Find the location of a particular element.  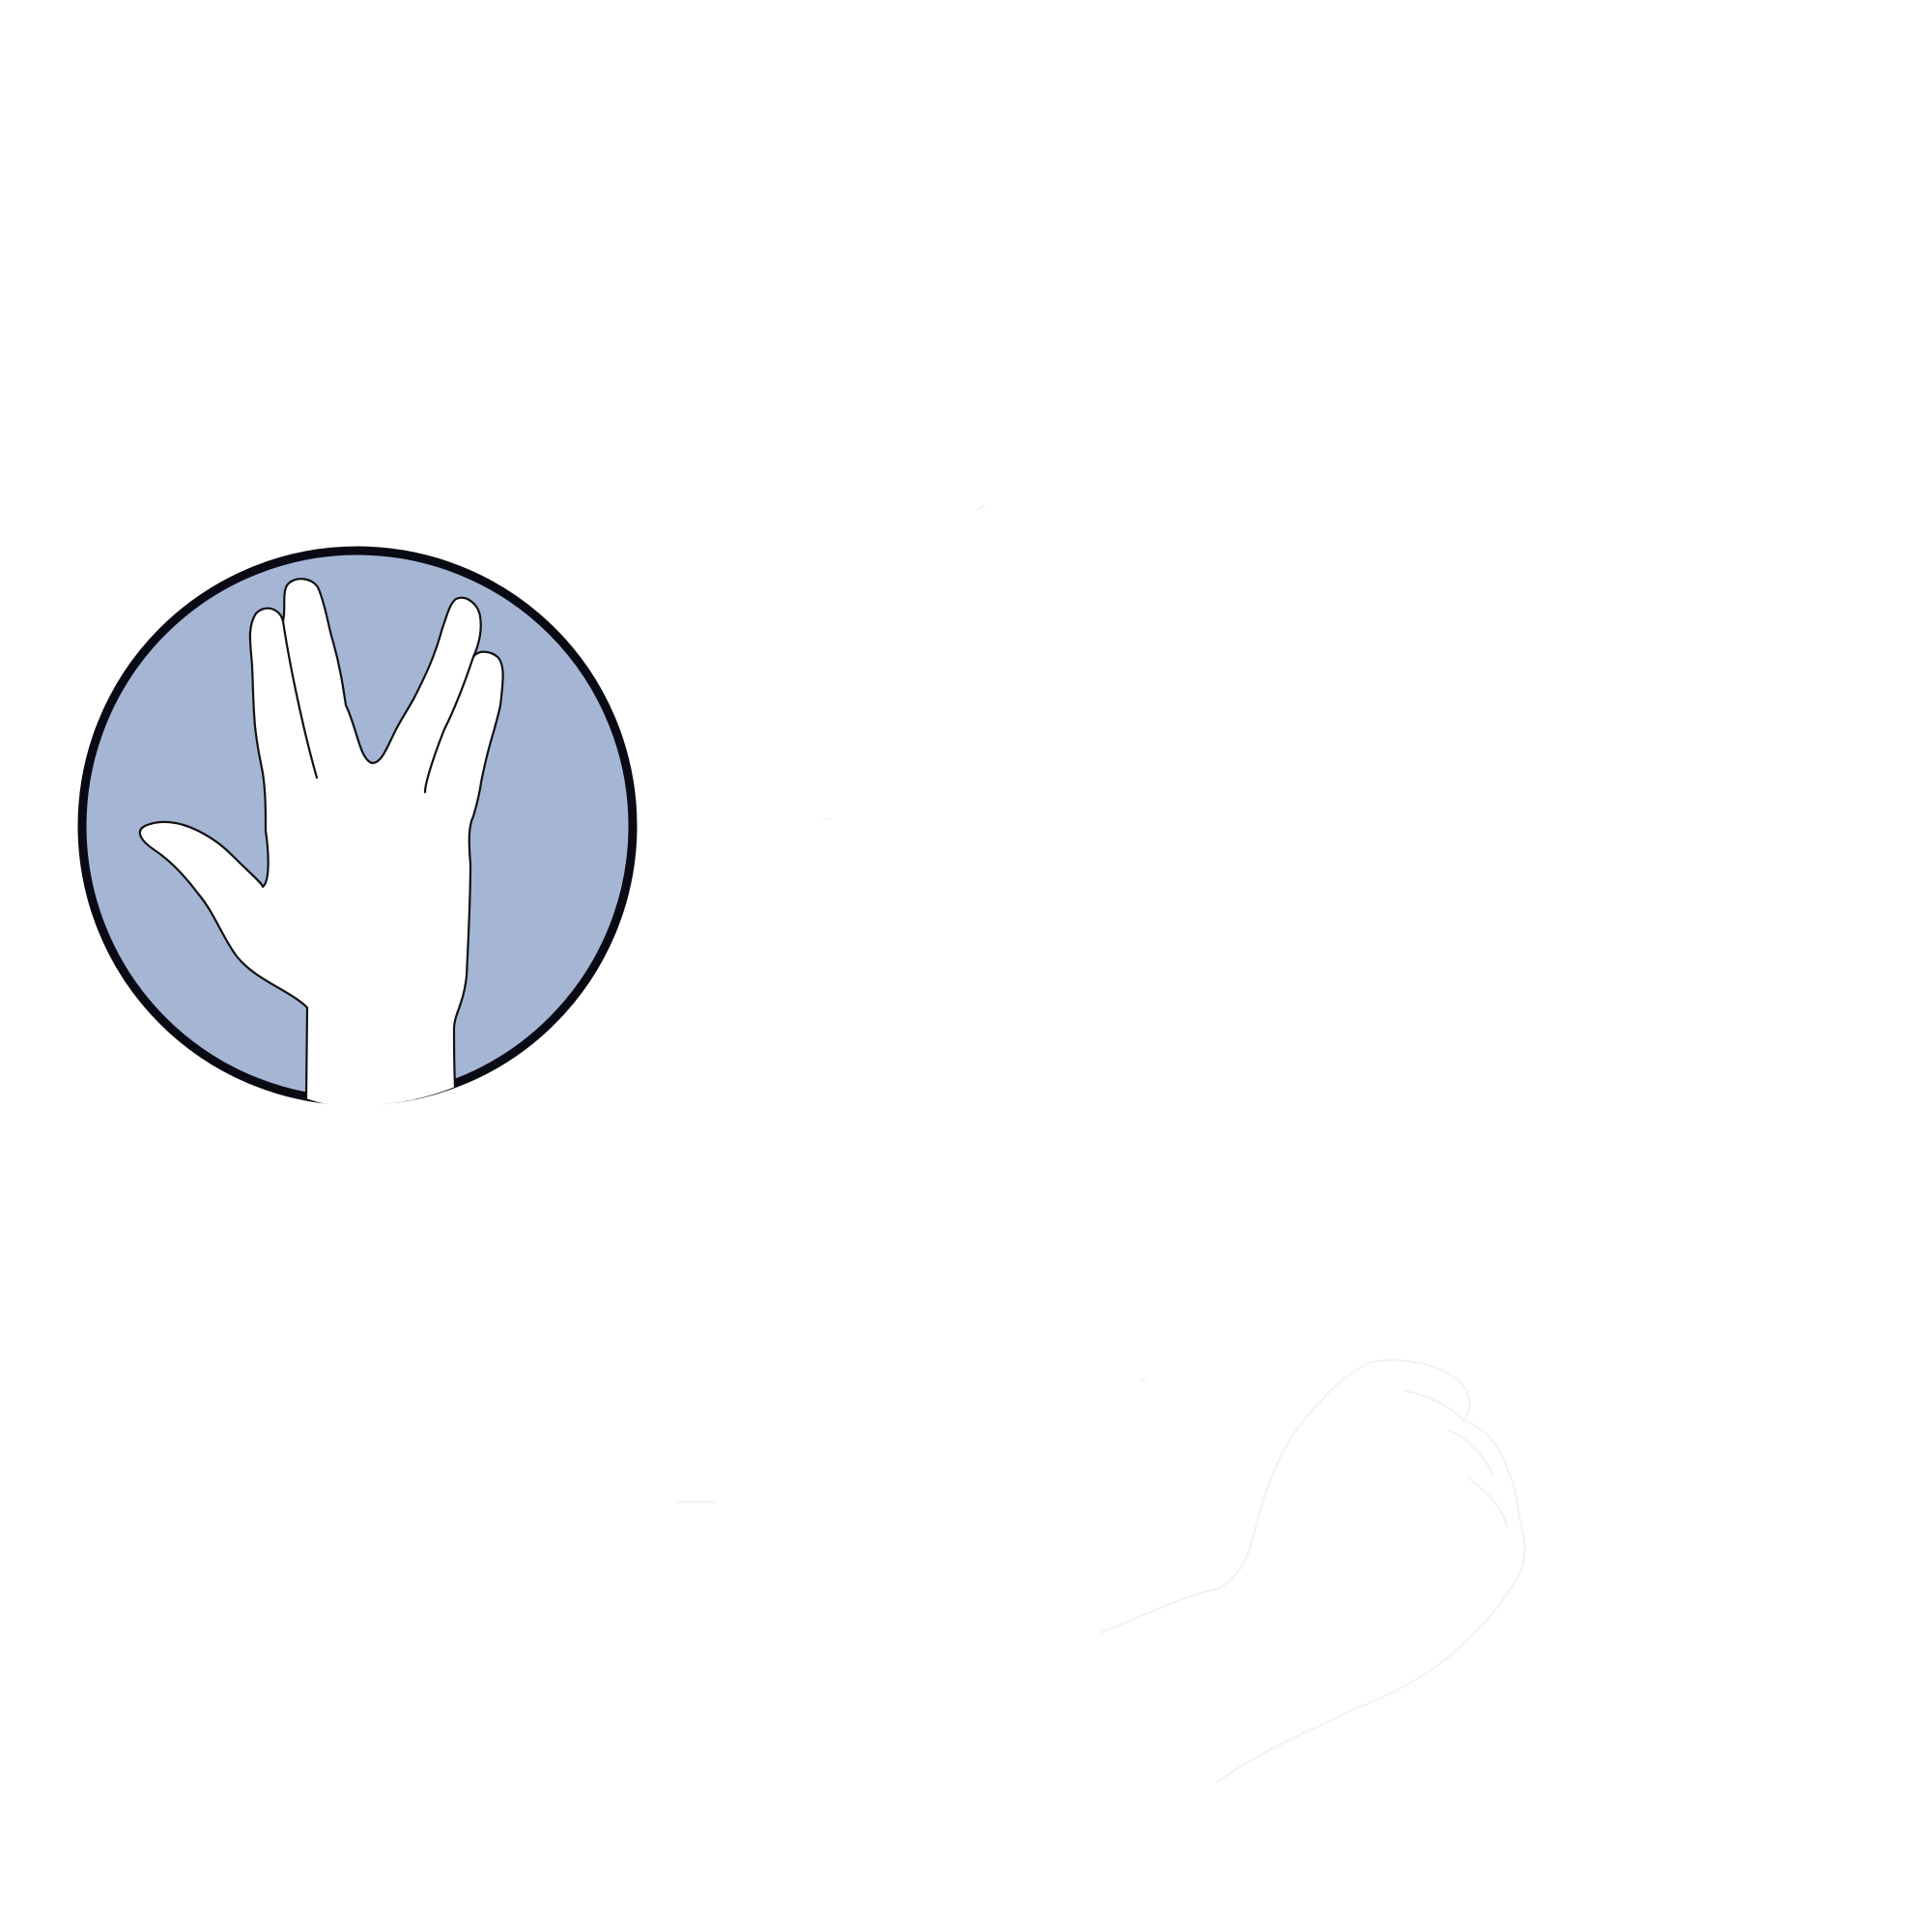

fist-outline is located at coordinates (1313, 1571).